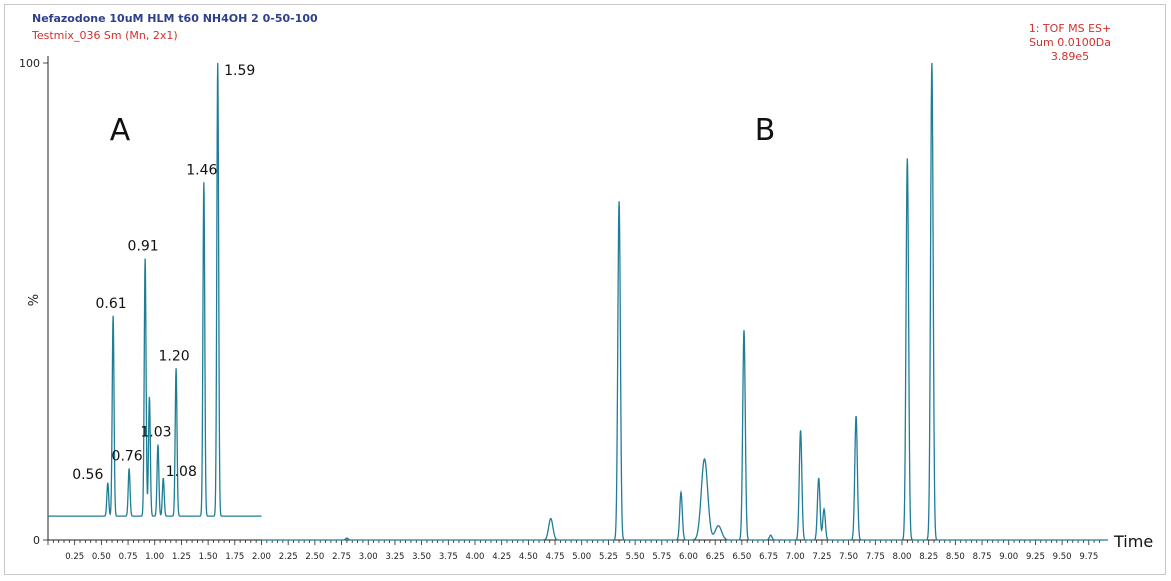 This screenshot has width=1171, height=581. Describe the element at coordinates (1133, 541) in the screenshot. I see `x-axis-label: Time` at that location.